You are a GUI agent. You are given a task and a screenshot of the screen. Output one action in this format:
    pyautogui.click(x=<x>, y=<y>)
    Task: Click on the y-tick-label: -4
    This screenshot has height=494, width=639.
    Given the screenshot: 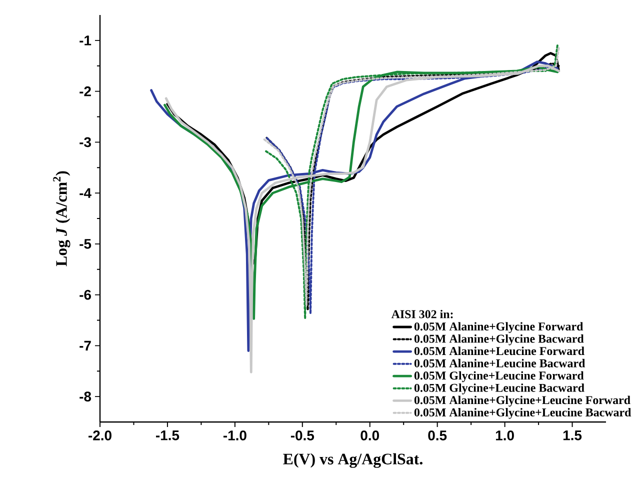 What is the action you would take?
    pyautogui.click(x=86, y=193)
    